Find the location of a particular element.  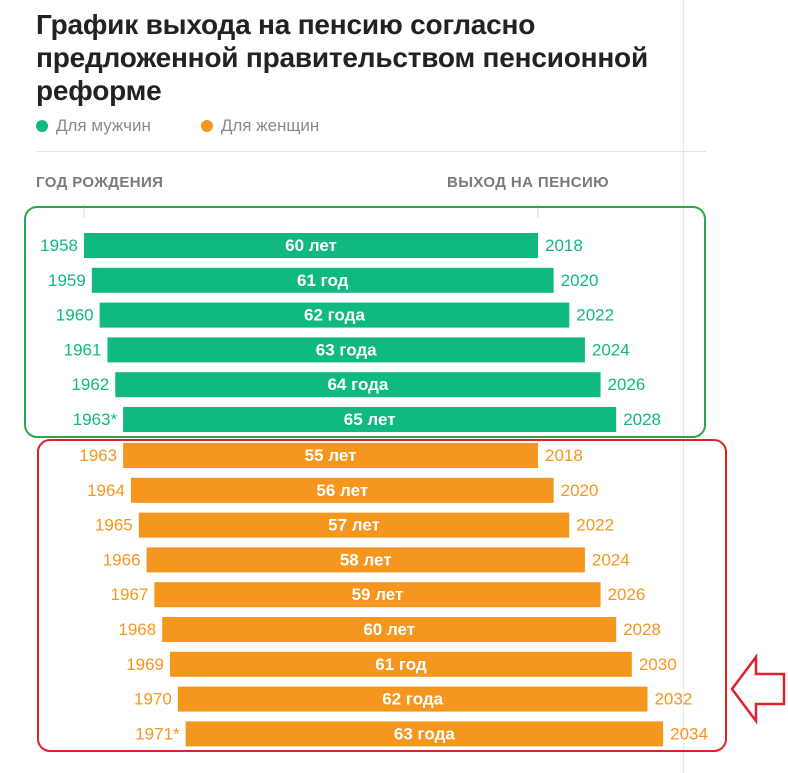

bar-men-1961 is located at coordinates (346, 350).